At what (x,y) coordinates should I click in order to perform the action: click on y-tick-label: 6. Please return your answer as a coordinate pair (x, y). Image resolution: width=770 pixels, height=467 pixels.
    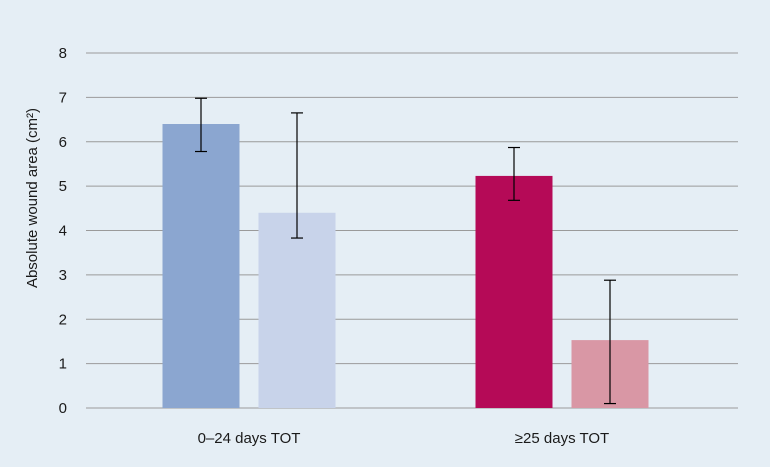
    Looking at the image, I should click on (63, 142).